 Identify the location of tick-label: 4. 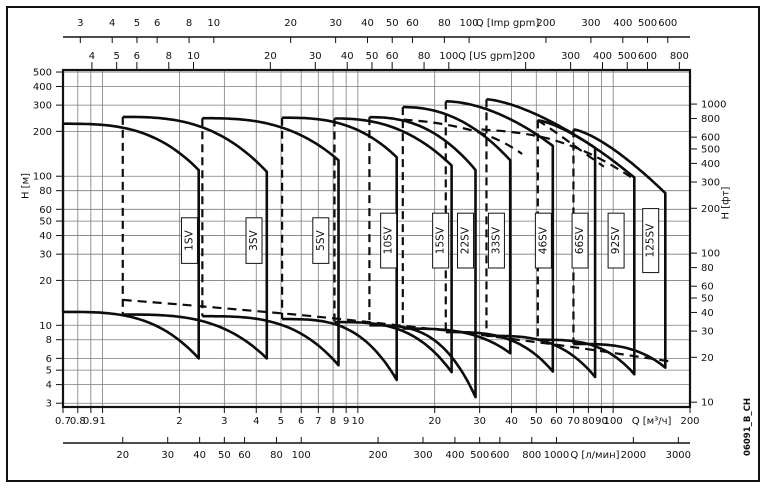
(49, 385).